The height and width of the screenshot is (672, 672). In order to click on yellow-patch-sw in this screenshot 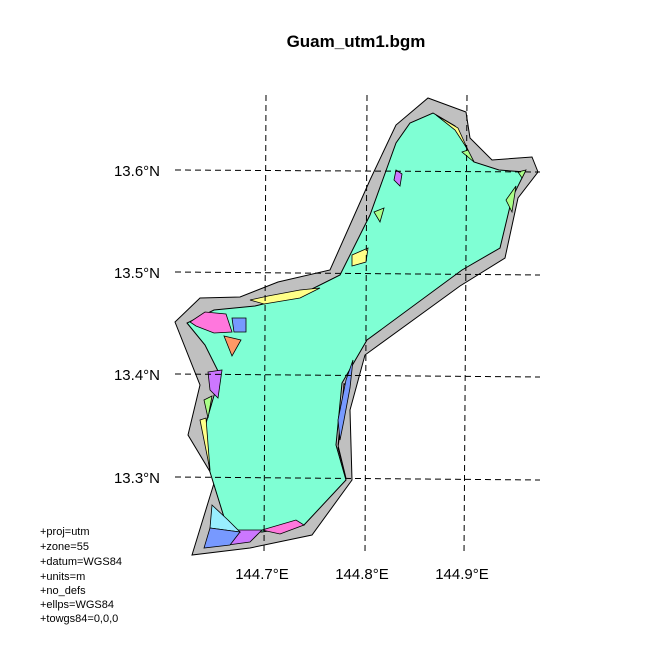, I will do `click(205, 444)`.